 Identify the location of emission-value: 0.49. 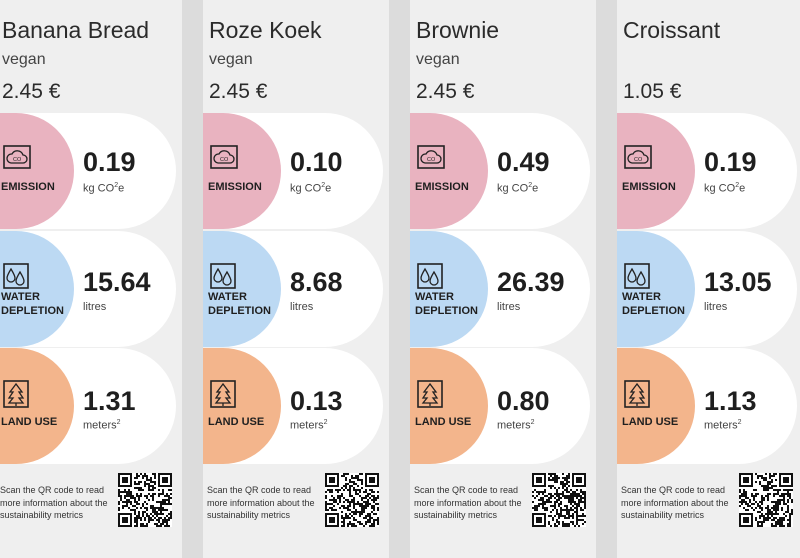
(523, 162).